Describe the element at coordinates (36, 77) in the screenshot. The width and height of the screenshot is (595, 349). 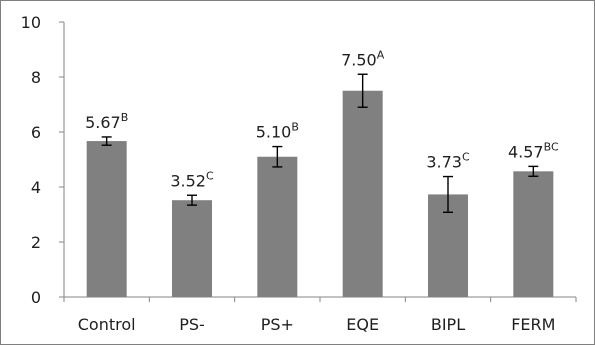
I see `y-tick-label: 8` at that location.